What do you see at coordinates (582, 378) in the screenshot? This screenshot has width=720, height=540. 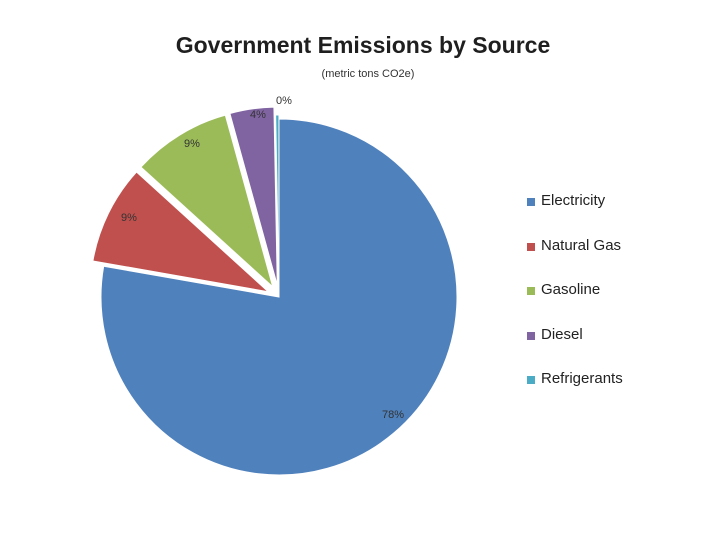 I see `legend-label: Refrigerants` at bounding box center [582, 378].